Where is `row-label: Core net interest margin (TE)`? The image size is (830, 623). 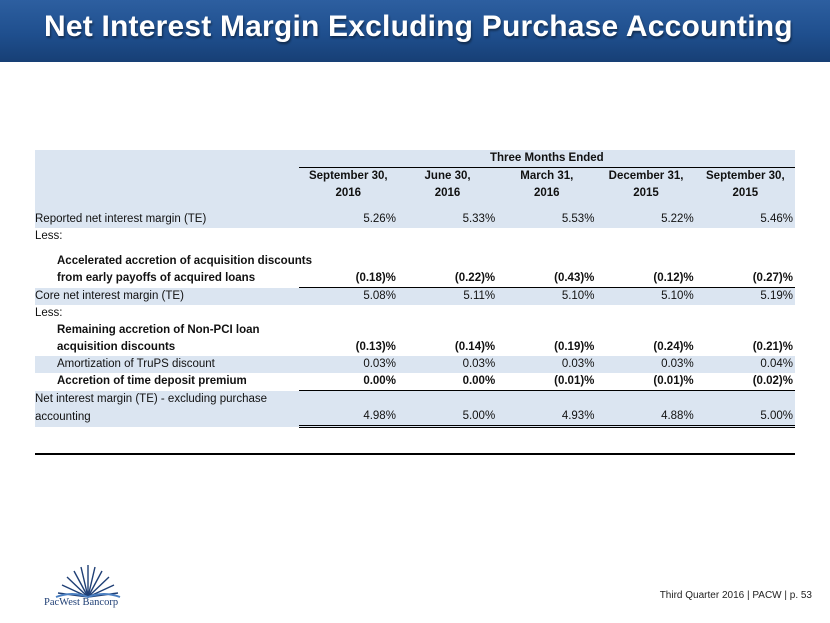
row-label: Core net interest margin (TE) is located at coordinates (167, 296).